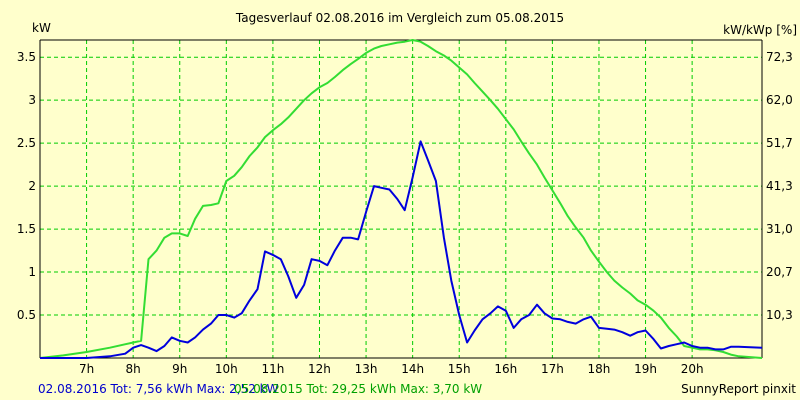  What do you see at coordinates (32, 100) in the screenshot?
I see `y-tick-label: 3` at bounding box center [32, 100].